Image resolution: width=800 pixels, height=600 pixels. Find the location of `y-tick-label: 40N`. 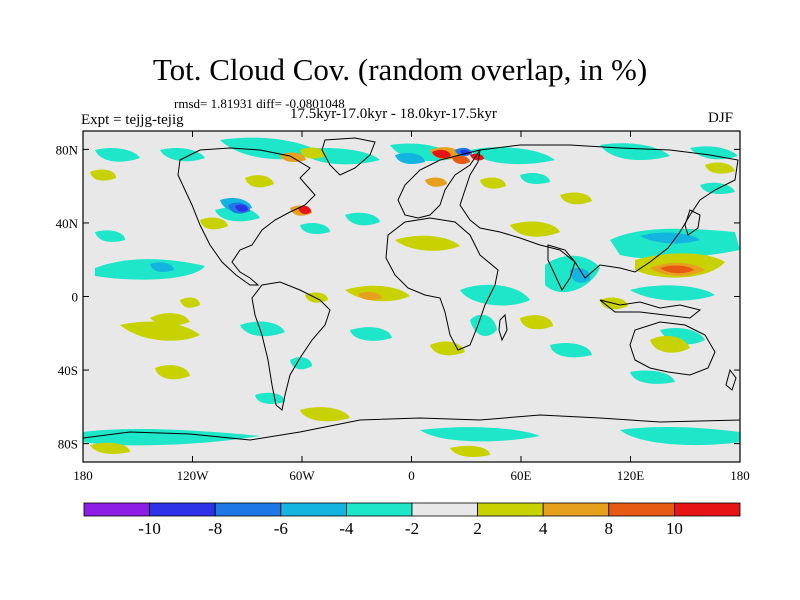

y-tick-label: 40N is located at coordinates (67, 223).